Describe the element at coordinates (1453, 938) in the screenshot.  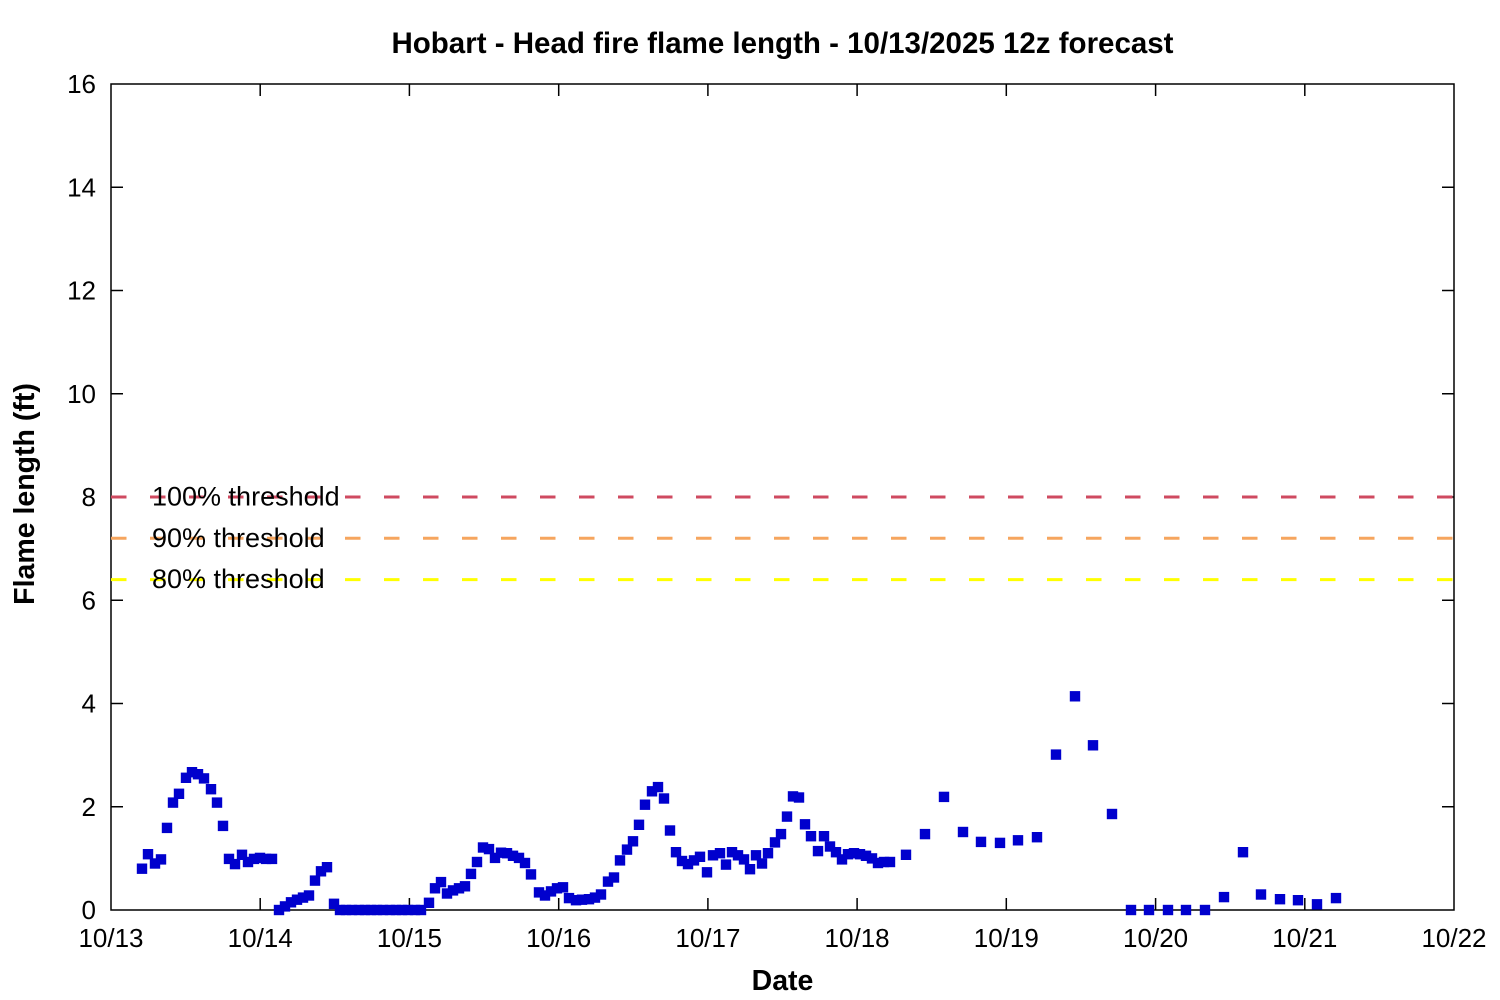
I see `svg-text: 10/22` at that location.